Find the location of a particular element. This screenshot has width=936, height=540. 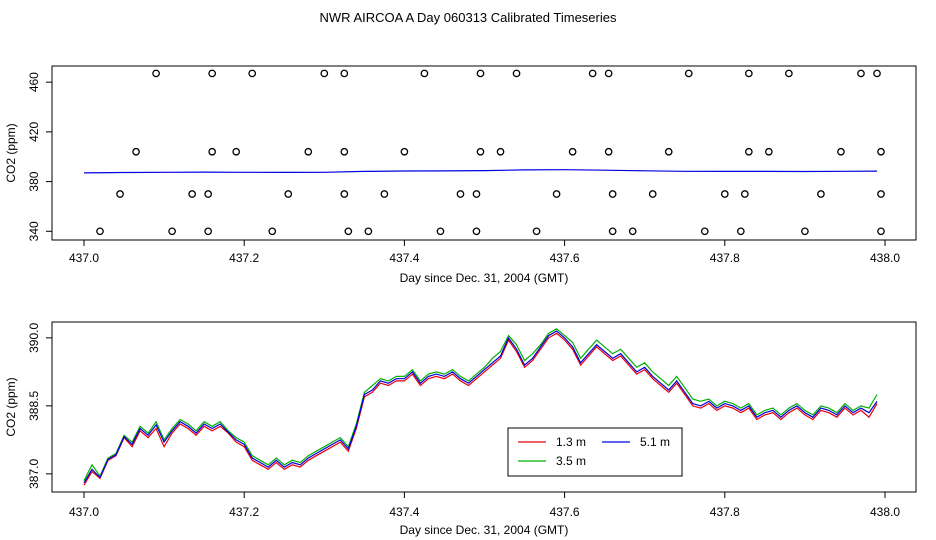

top-x-tick-label: 437.8 is located at coordinates (725, 258).